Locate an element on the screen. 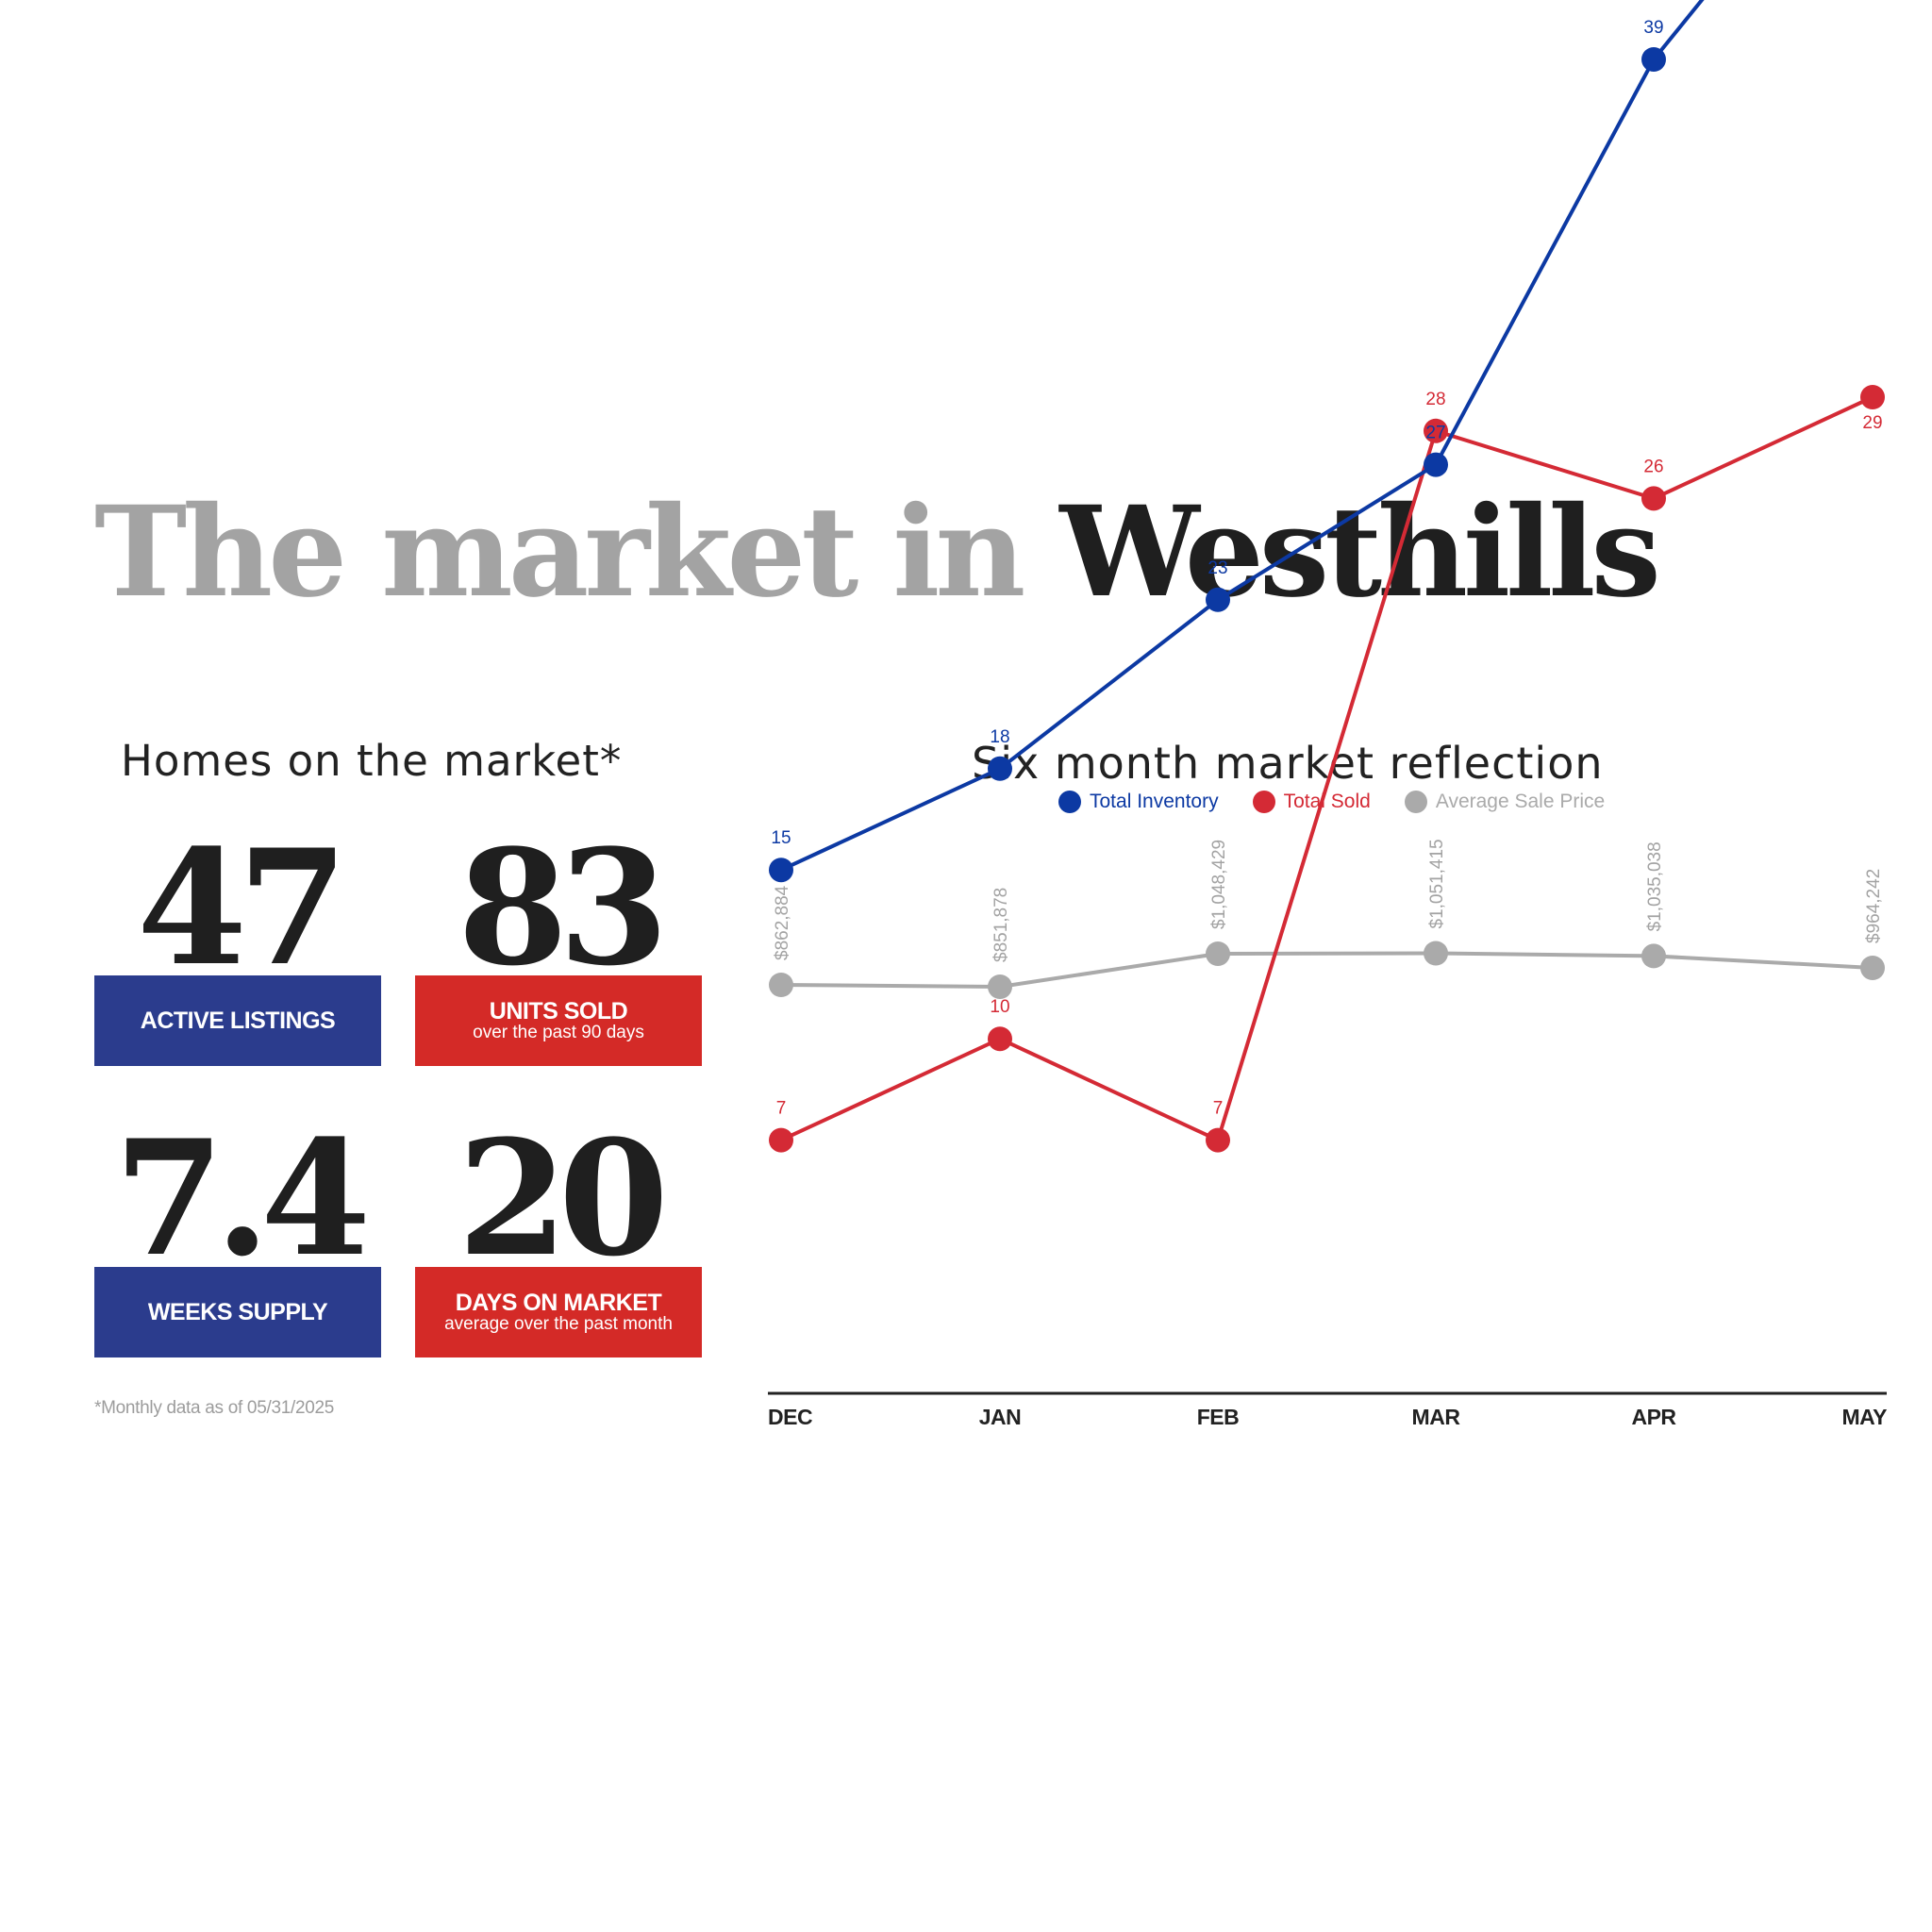 The image size is (1932, 1932). data-label-sold-apr: 26 is located at coordinates (1653, 467).